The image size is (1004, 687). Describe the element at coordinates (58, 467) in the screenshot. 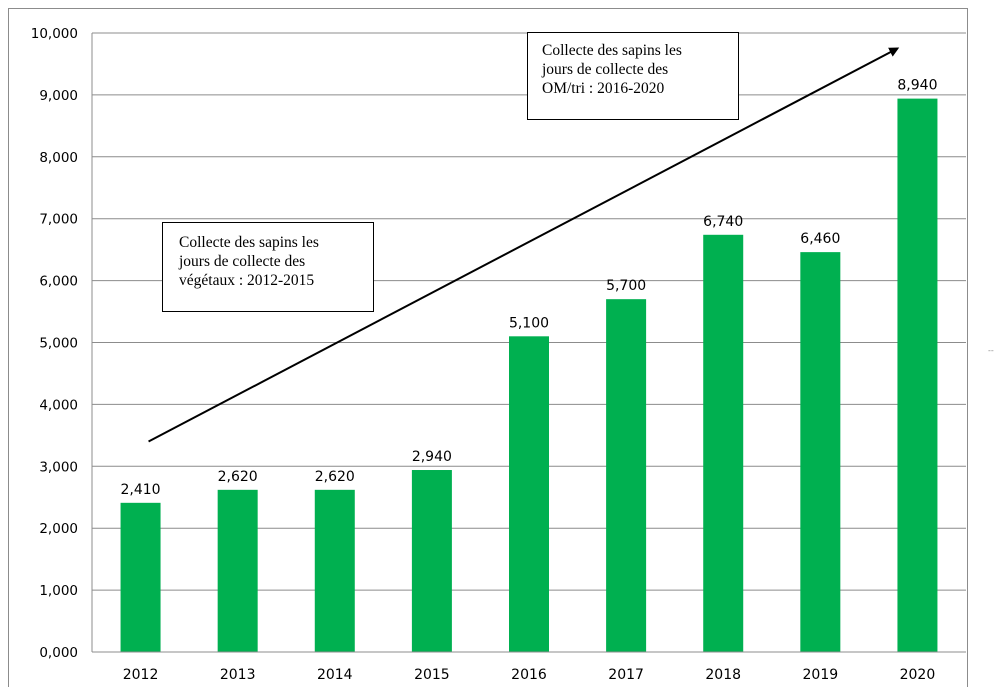

I see `y-tick-label: 3,000` at that location.